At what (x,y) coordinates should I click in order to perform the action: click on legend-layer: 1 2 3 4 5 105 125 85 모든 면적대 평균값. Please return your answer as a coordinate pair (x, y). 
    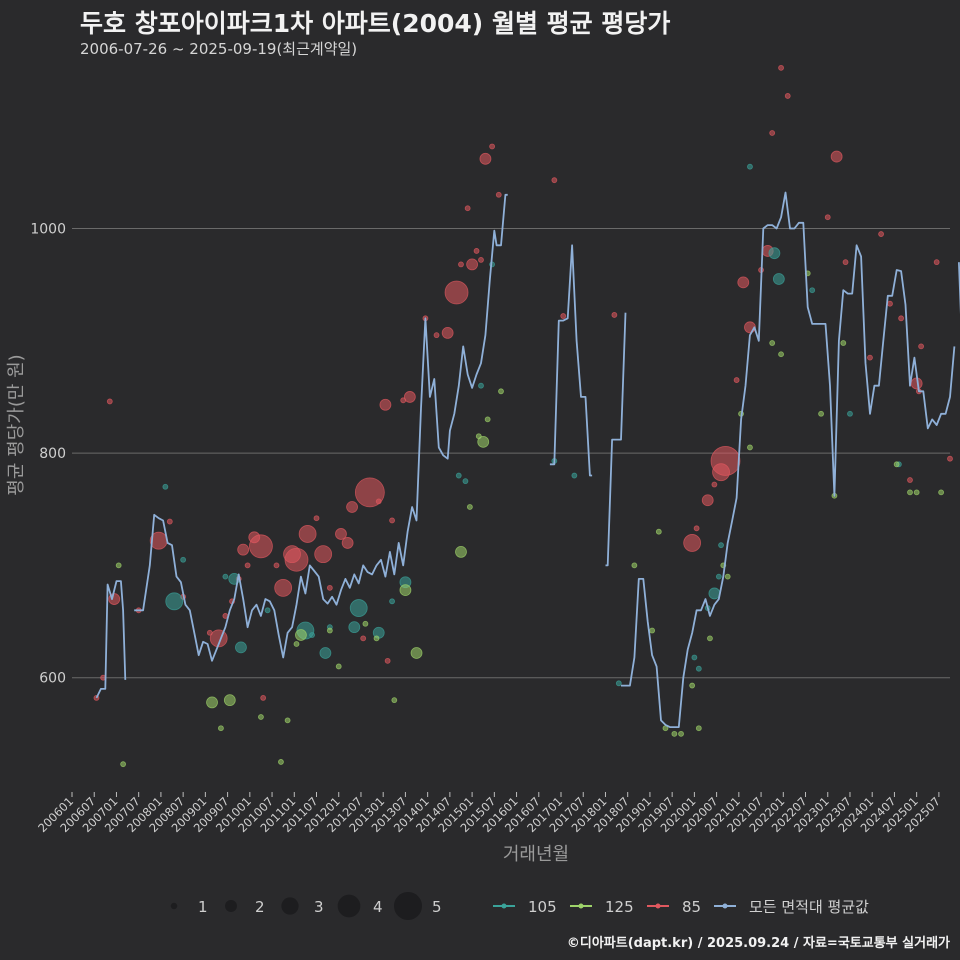
    Looking at the image, I should click on (519, 906).